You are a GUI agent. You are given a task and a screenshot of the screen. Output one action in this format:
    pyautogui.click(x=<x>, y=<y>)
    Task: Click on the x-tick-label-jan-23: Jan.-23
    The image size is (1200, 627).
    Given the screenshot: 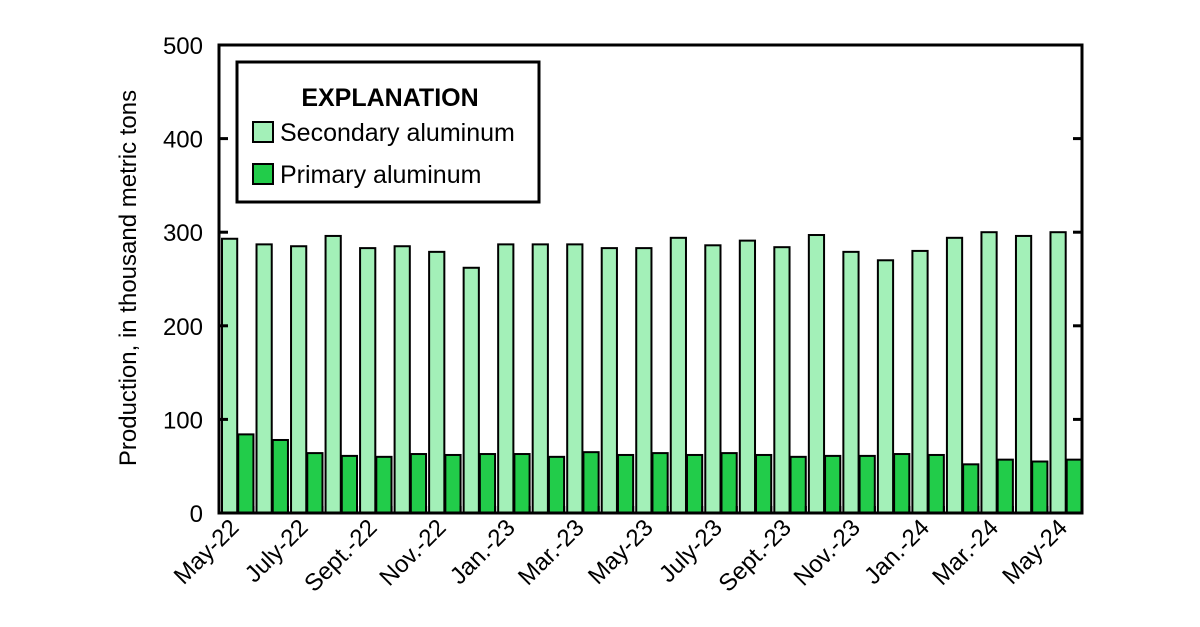 What is the action you would take?
    pyautogui.click(x=483, y=552)
    